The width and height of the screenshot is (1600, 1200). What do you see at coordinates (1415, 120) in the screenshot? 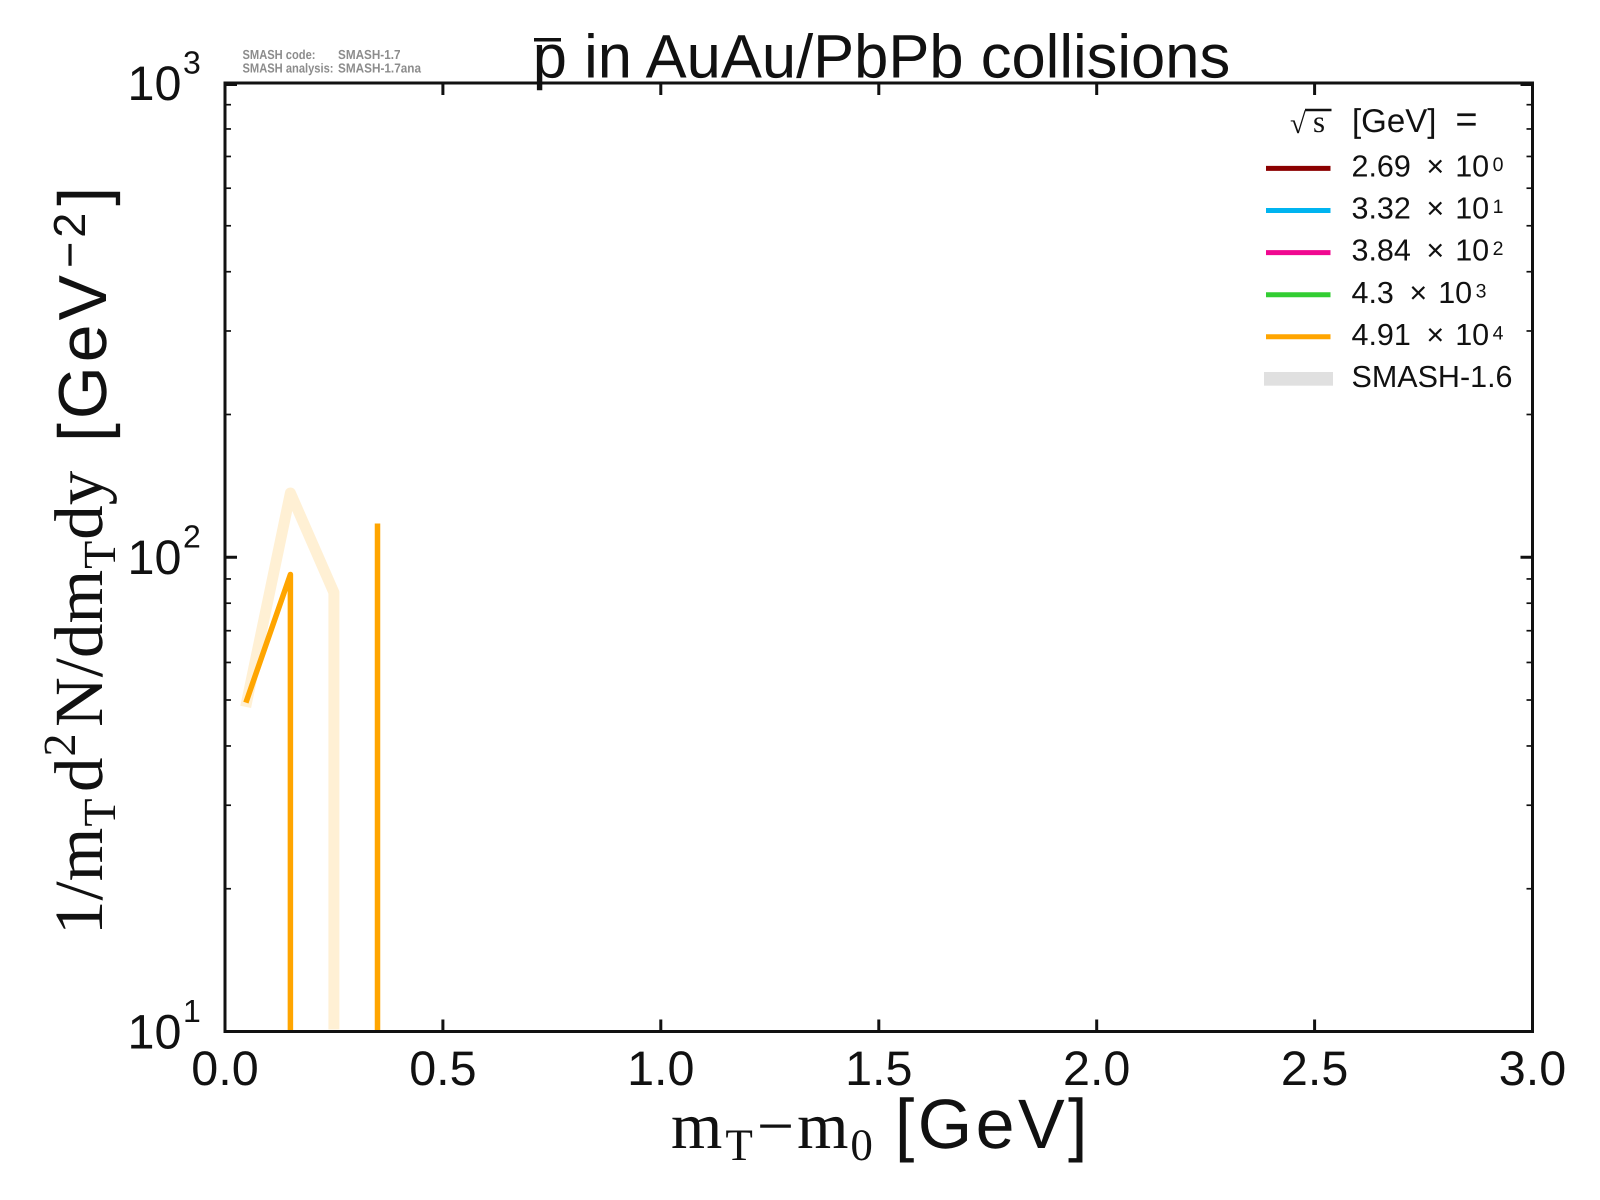
I see `svg-text:[GeV]=: [GeV] =` at bounding box center [1415, 120].